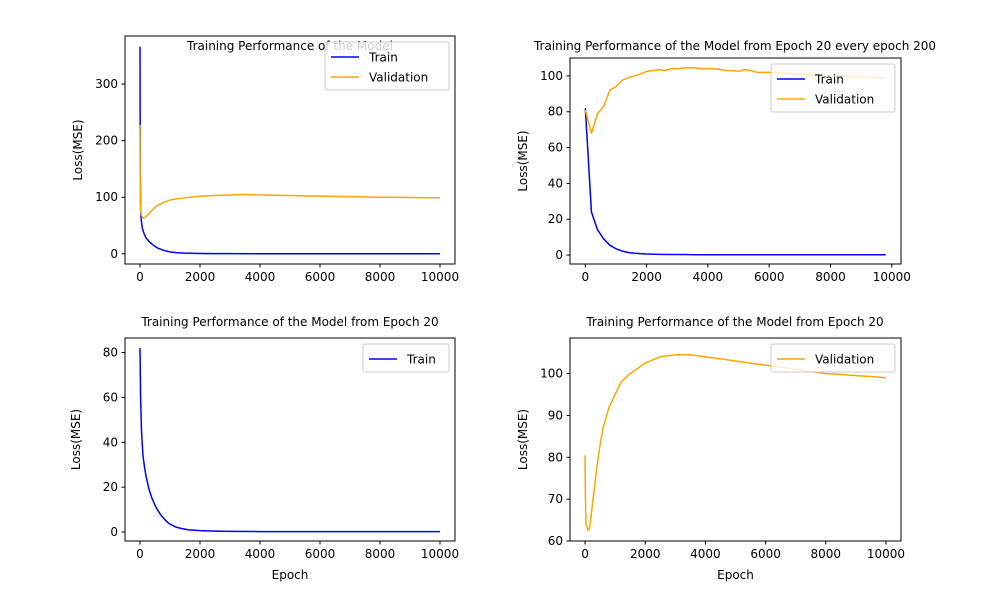  I want to click on panel-1-x-tick-label: 8000, so click(380, 277).